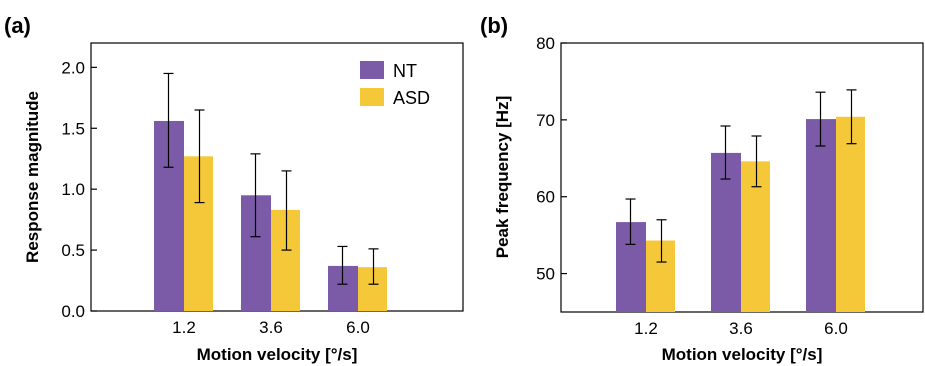  I want to click on panel-a-x-ticks: 1.2 3.6 6.0, so click(271, 327).